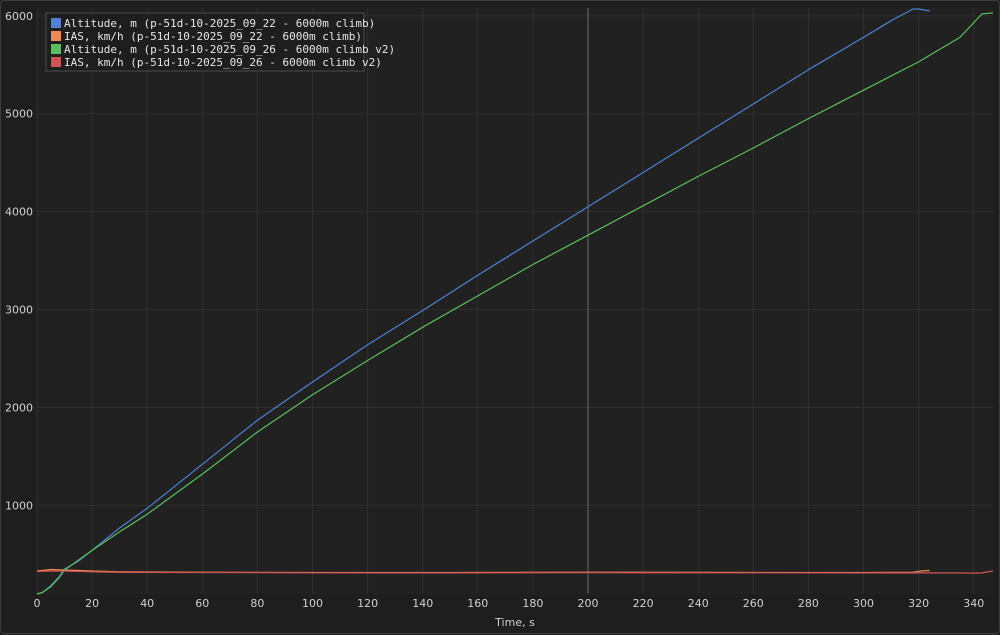 This screenshot has height=635, width=1000. I want to click on x-tick-label: 100, so click(312, 603).